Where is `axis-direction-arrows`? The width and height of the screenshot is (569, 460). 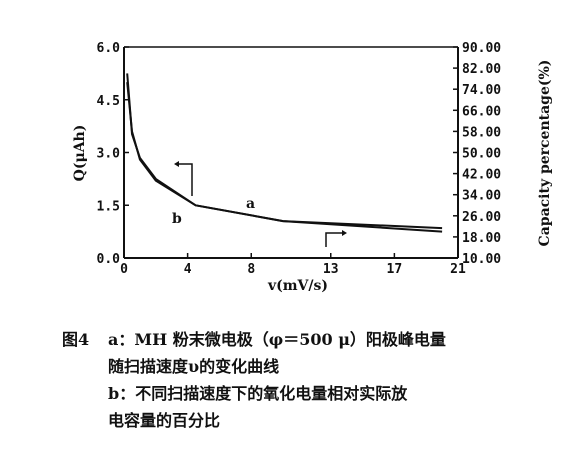
axis-direction-arrows is located at coordinates (260, 204).